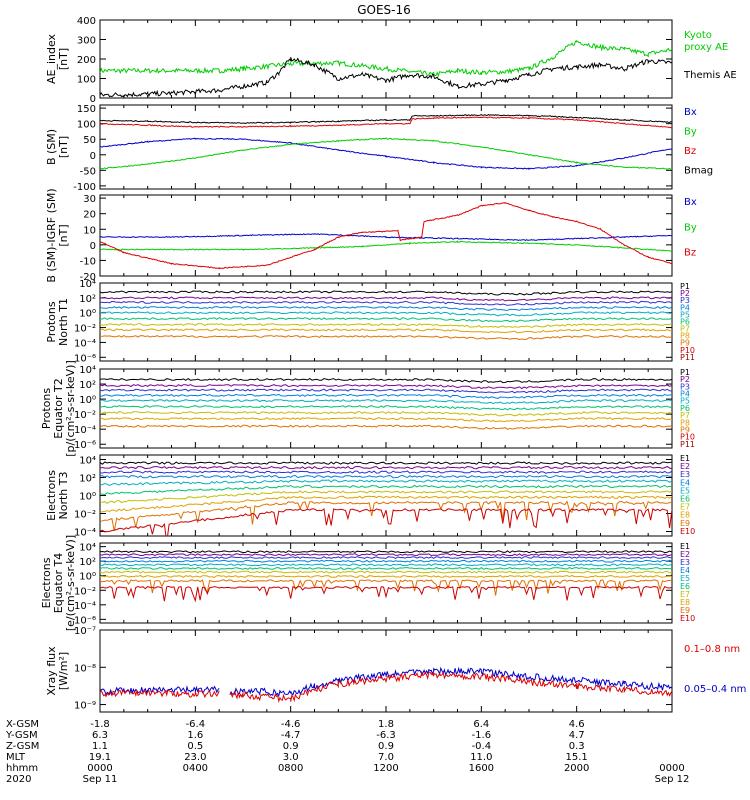 Image resolution: width=750 pixels, height=800 pixels. What do you see at coordinates (687, 618) in the screenshot?
I see `channel-label-E10: E10` at bounding box center [687, 618].